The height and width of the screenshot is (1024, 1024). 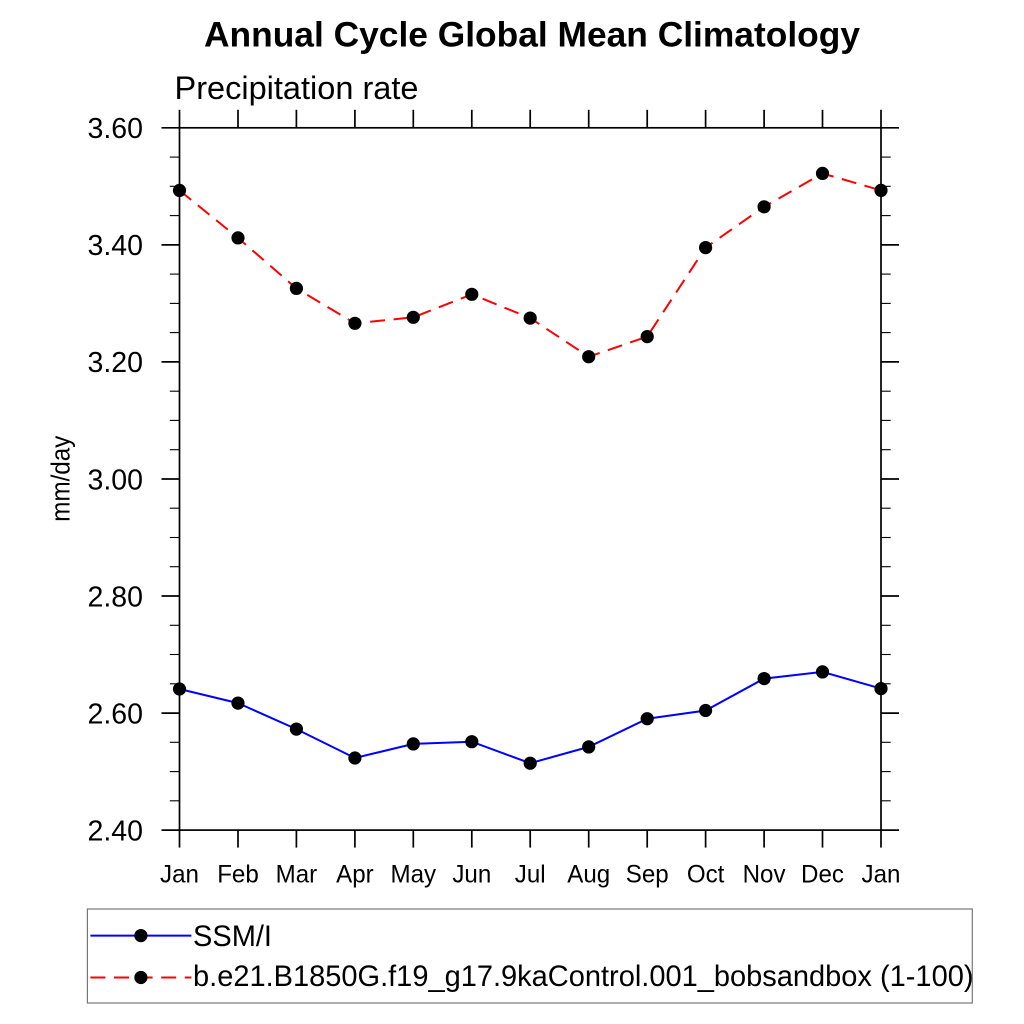 What do you see at coordinates (764, 875) in the screenshot?
I see `svg-text: Nov` at bounding box center [764, 875].